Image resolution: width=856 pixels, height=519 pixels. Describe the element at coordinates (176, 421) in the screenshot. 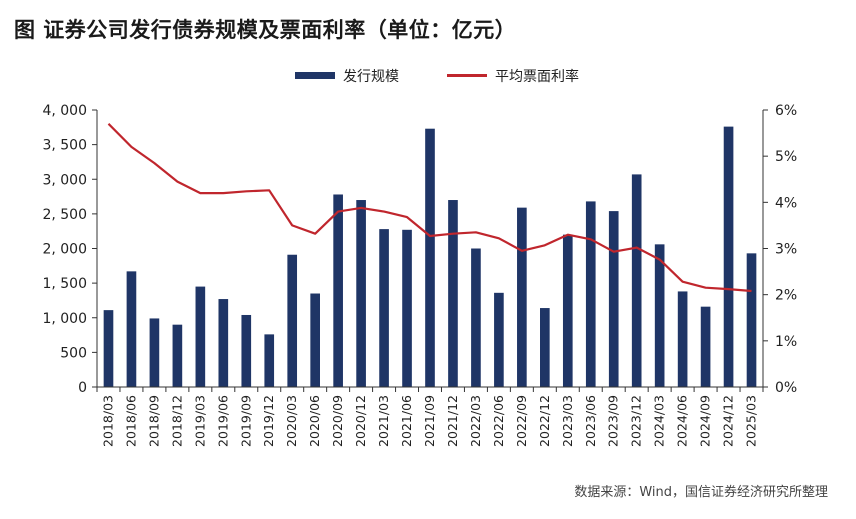

I see `x-tick-label: 2018/12` at that location.